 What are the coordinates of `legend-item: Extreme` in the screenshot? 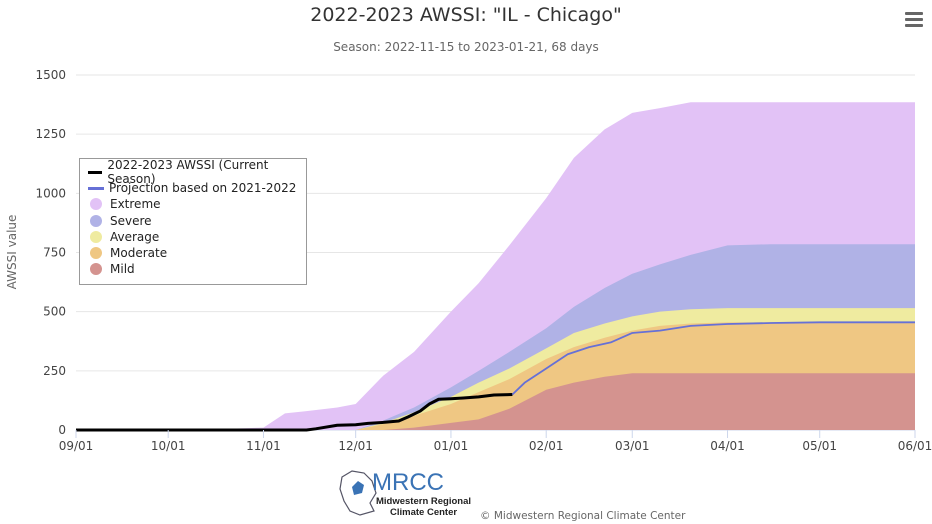 It's located at (193, 204).